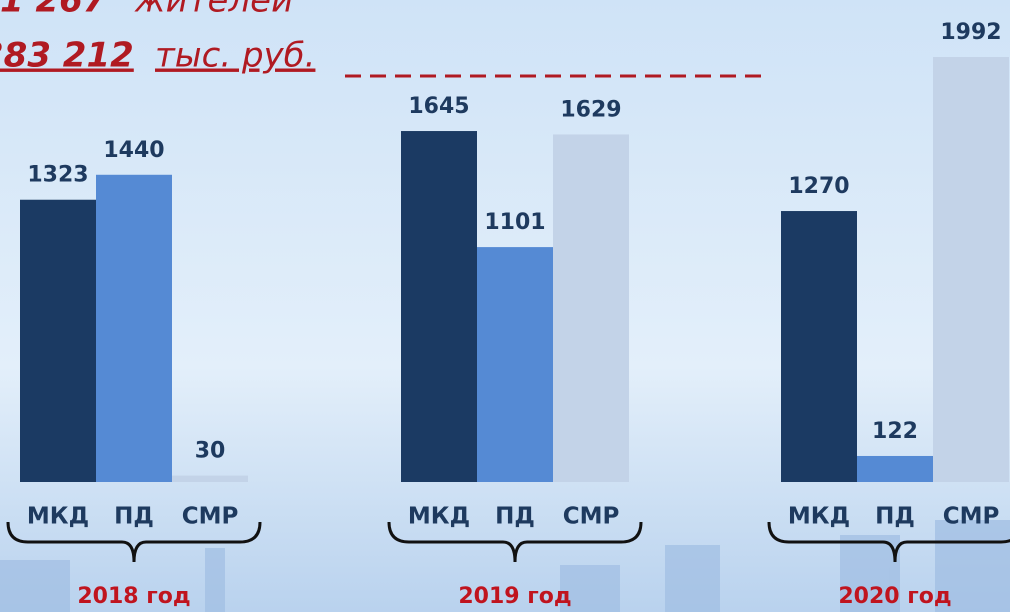  Describe the element at coordinates (970, 32) in the screenshot. I see `value-label: 1992` at that location.